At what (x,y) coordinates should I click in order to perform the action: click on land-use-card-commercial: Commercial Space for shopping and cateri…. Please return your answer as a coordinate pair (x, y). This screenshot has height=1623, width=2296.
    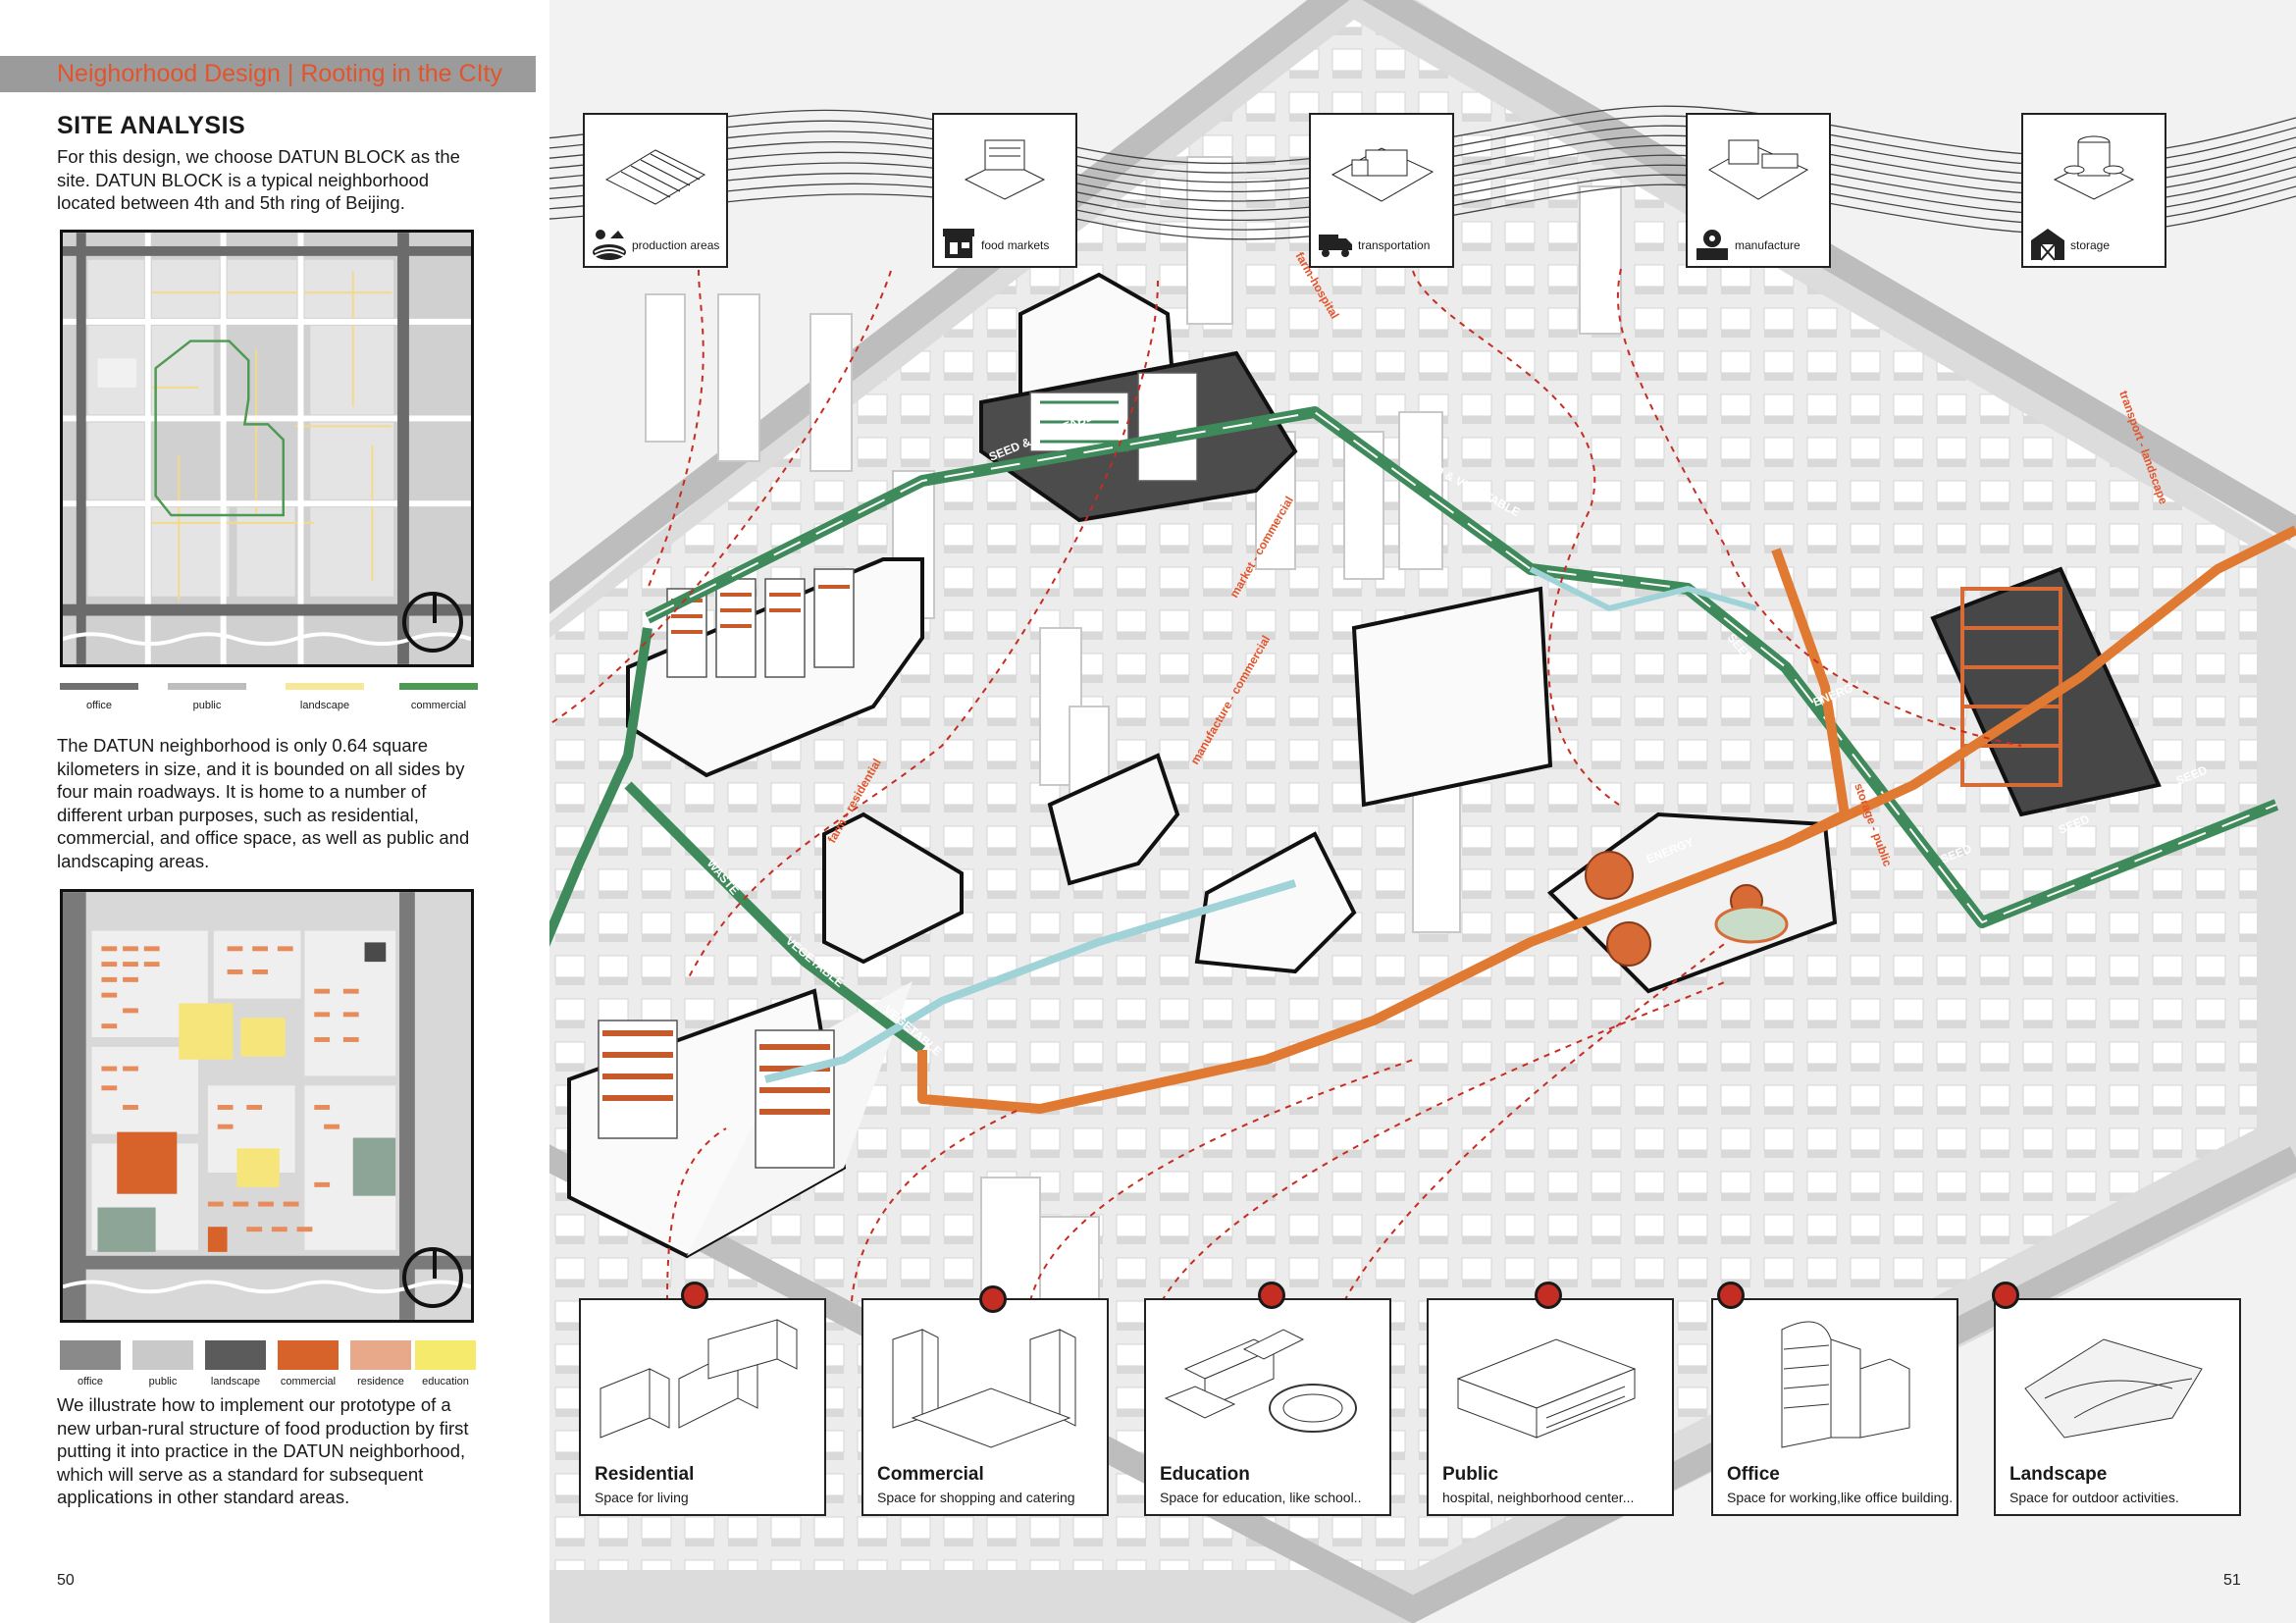
    Looking at the image, I should click on (985, 1407).